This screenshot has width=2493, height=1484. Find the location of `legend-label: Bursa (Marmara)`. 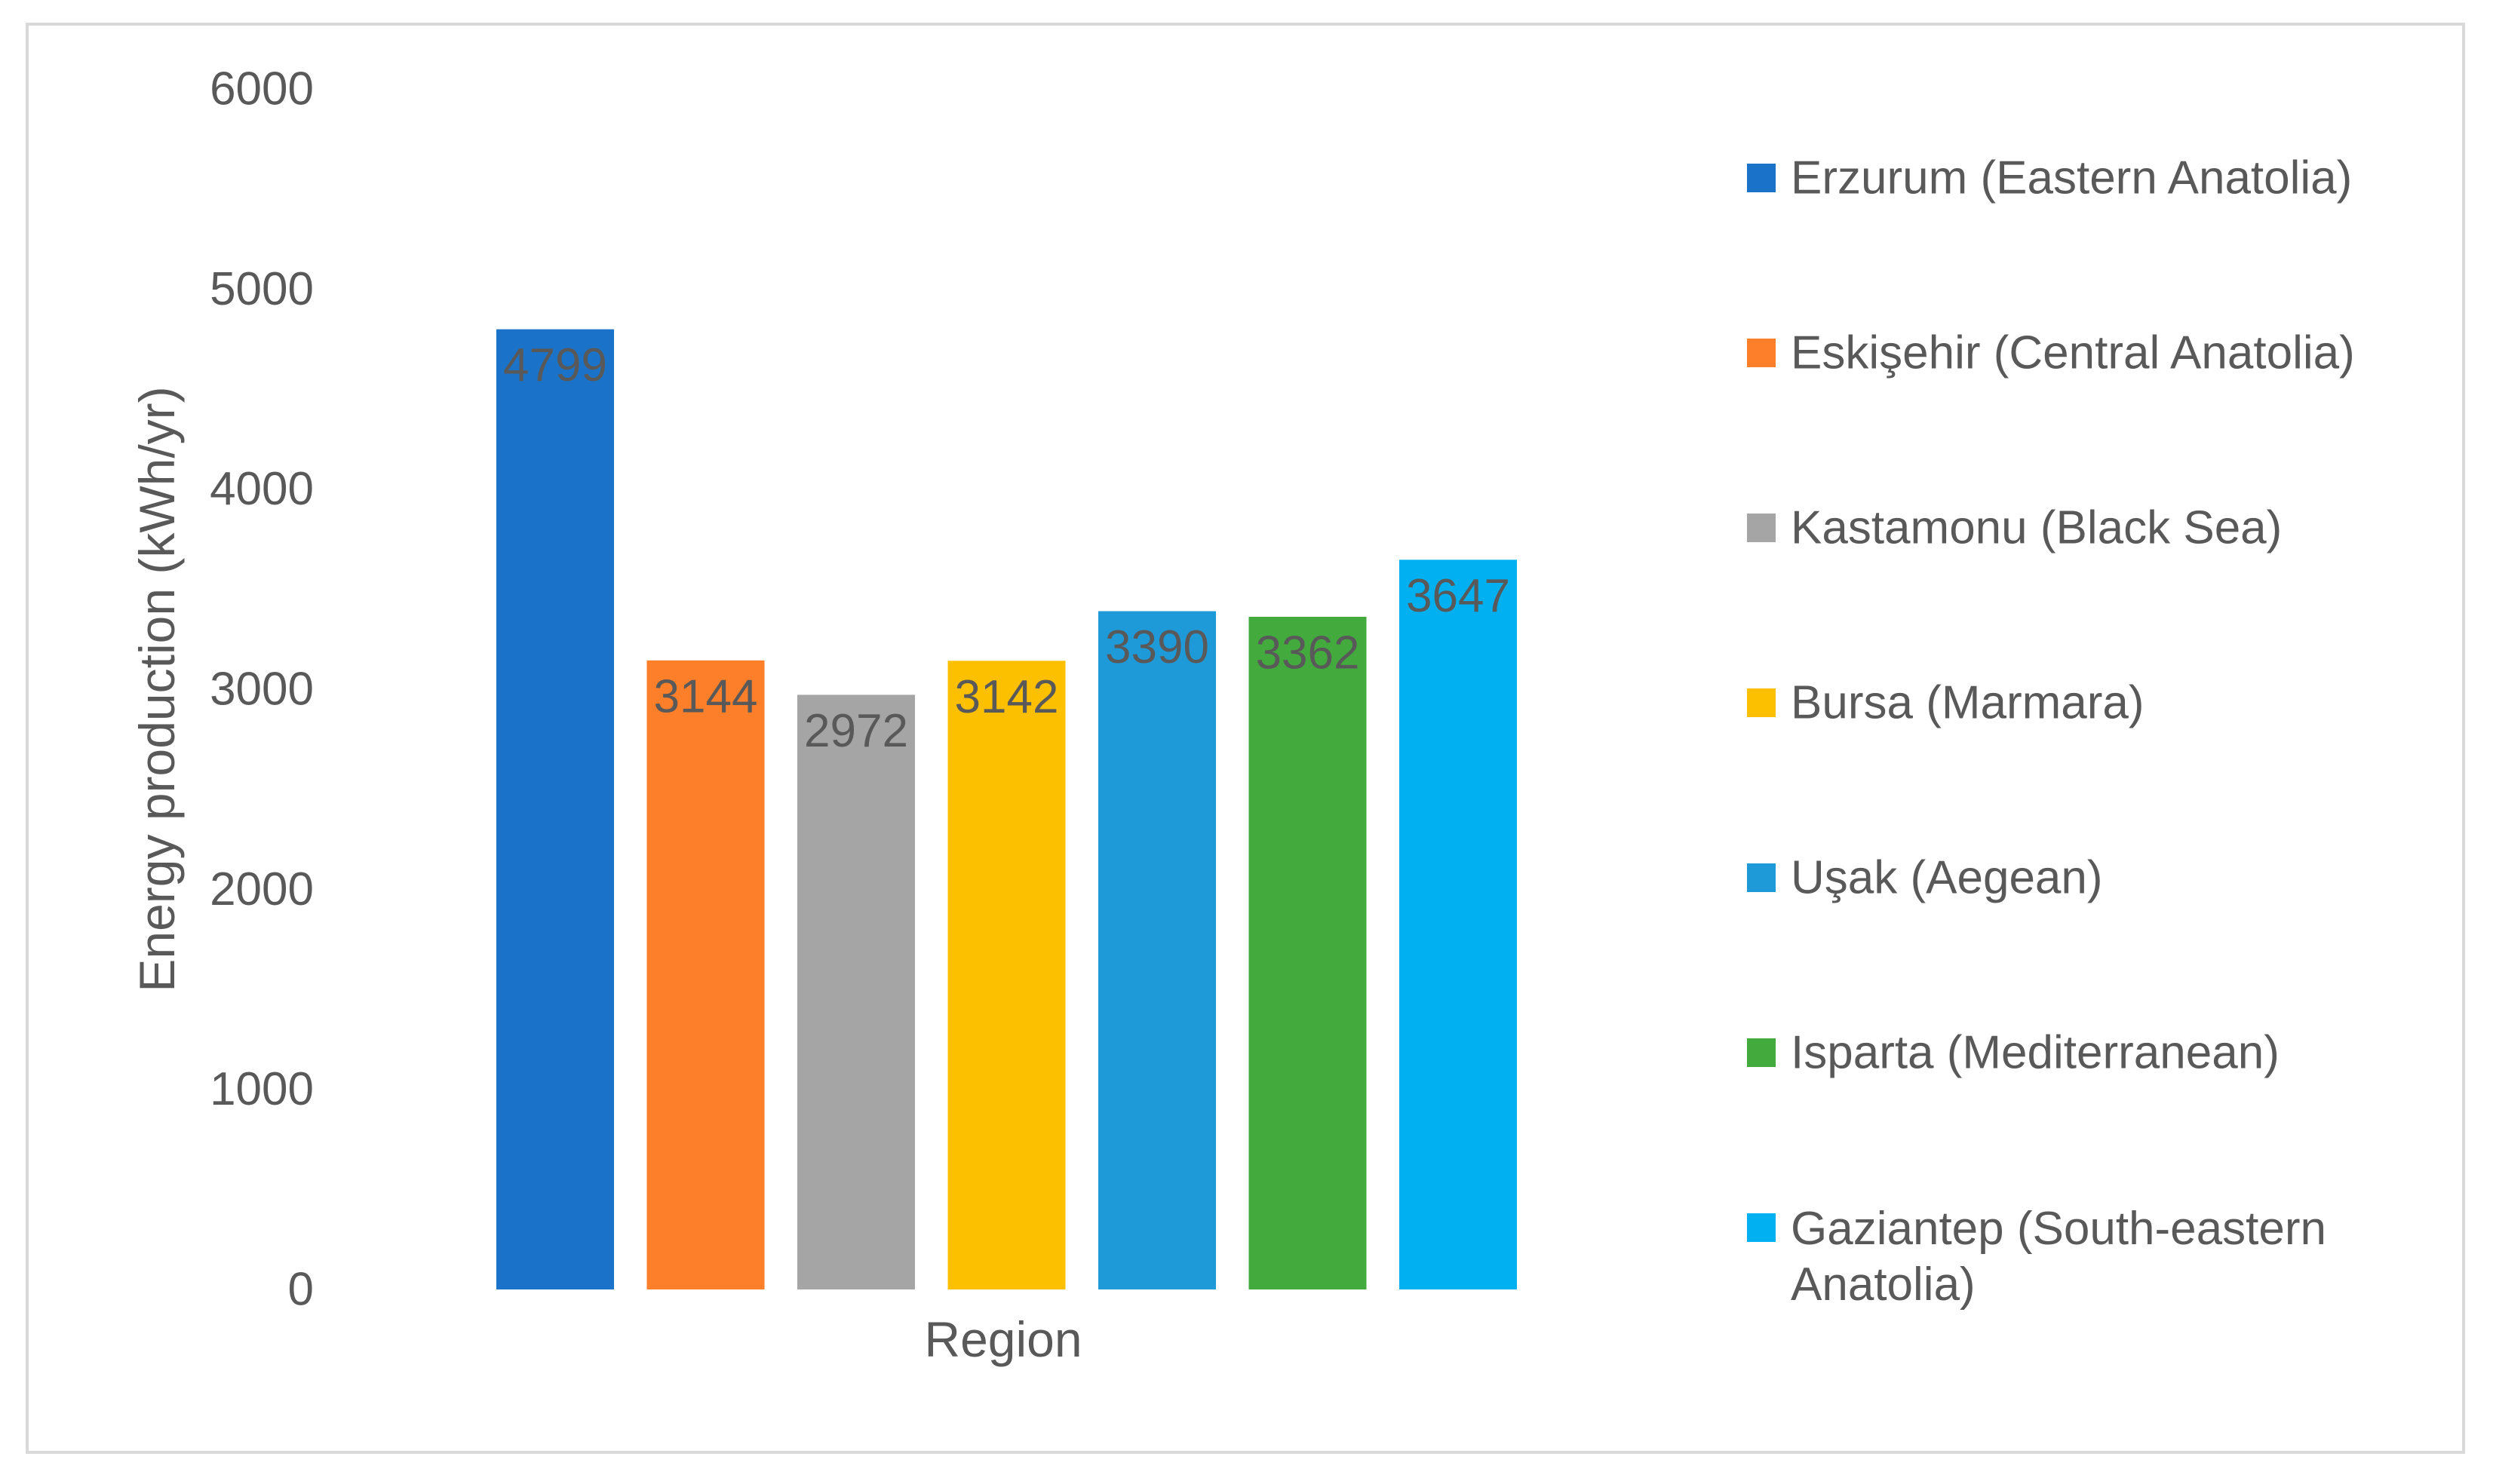

legend-label: Bursa (Marmara) is located at coordinates (1968, 703).